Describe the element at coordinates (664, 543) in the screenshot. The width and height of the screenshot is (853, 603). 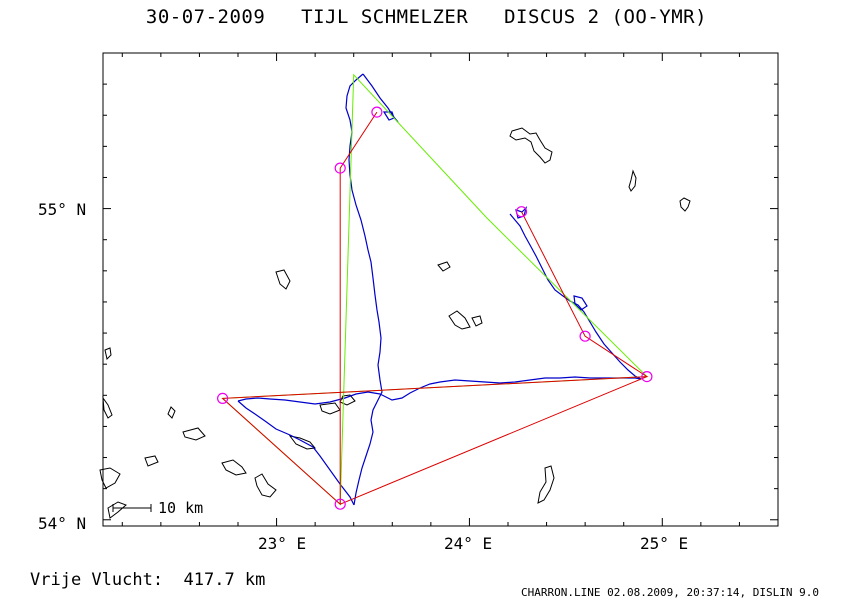
I see `lon-label-25: 25° E` at that location.